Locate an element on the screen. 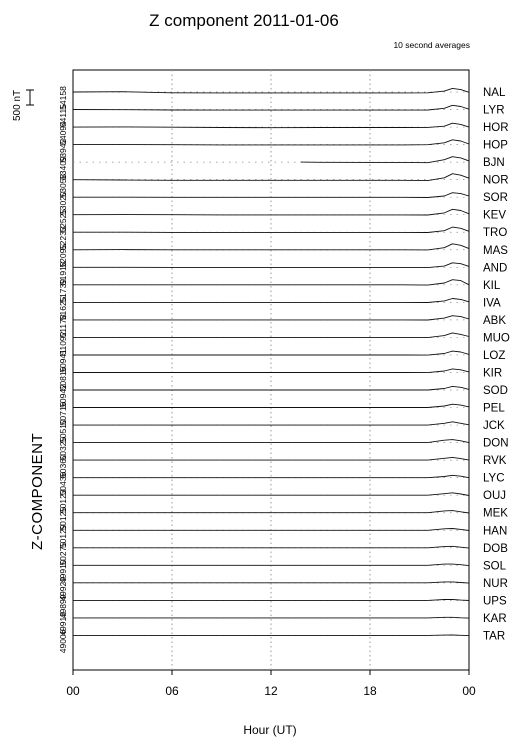 This screenshot has width=528, height=743. station-label: SOR is located at coordinates (495, 198).